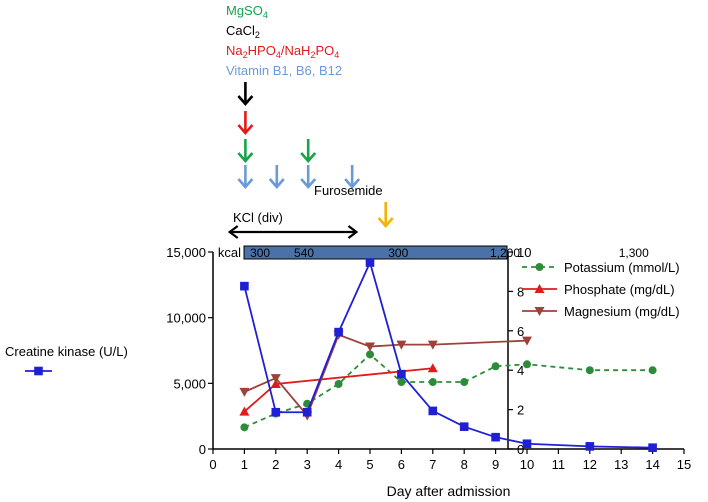 Image resolution: width=708 pixels, height=502 pixels. Describe the element at coordinates (189, 383) in the screenshot. I see `y-left-tick-label-1: 5,000` at that location.